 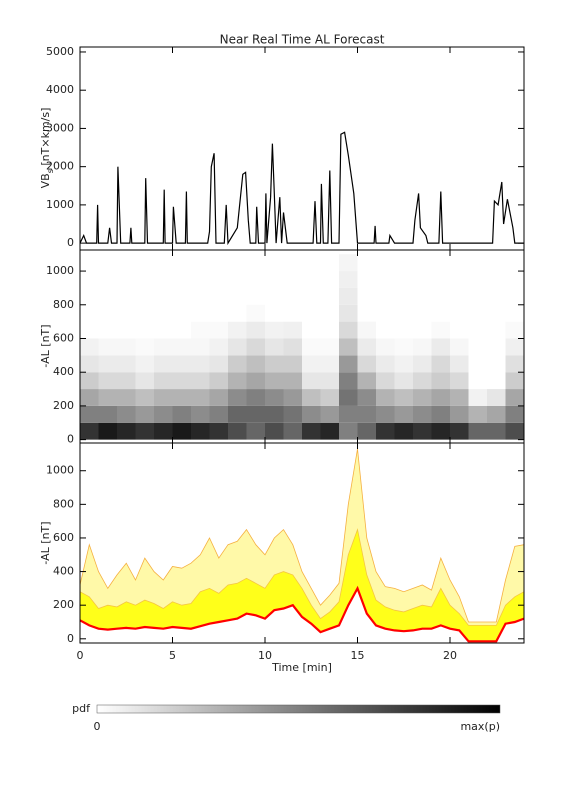 What do you see at coordinates (301, 667) in the screenshot?
I see `x-axis-label: Time [min]` at bounding box center [301, 667].